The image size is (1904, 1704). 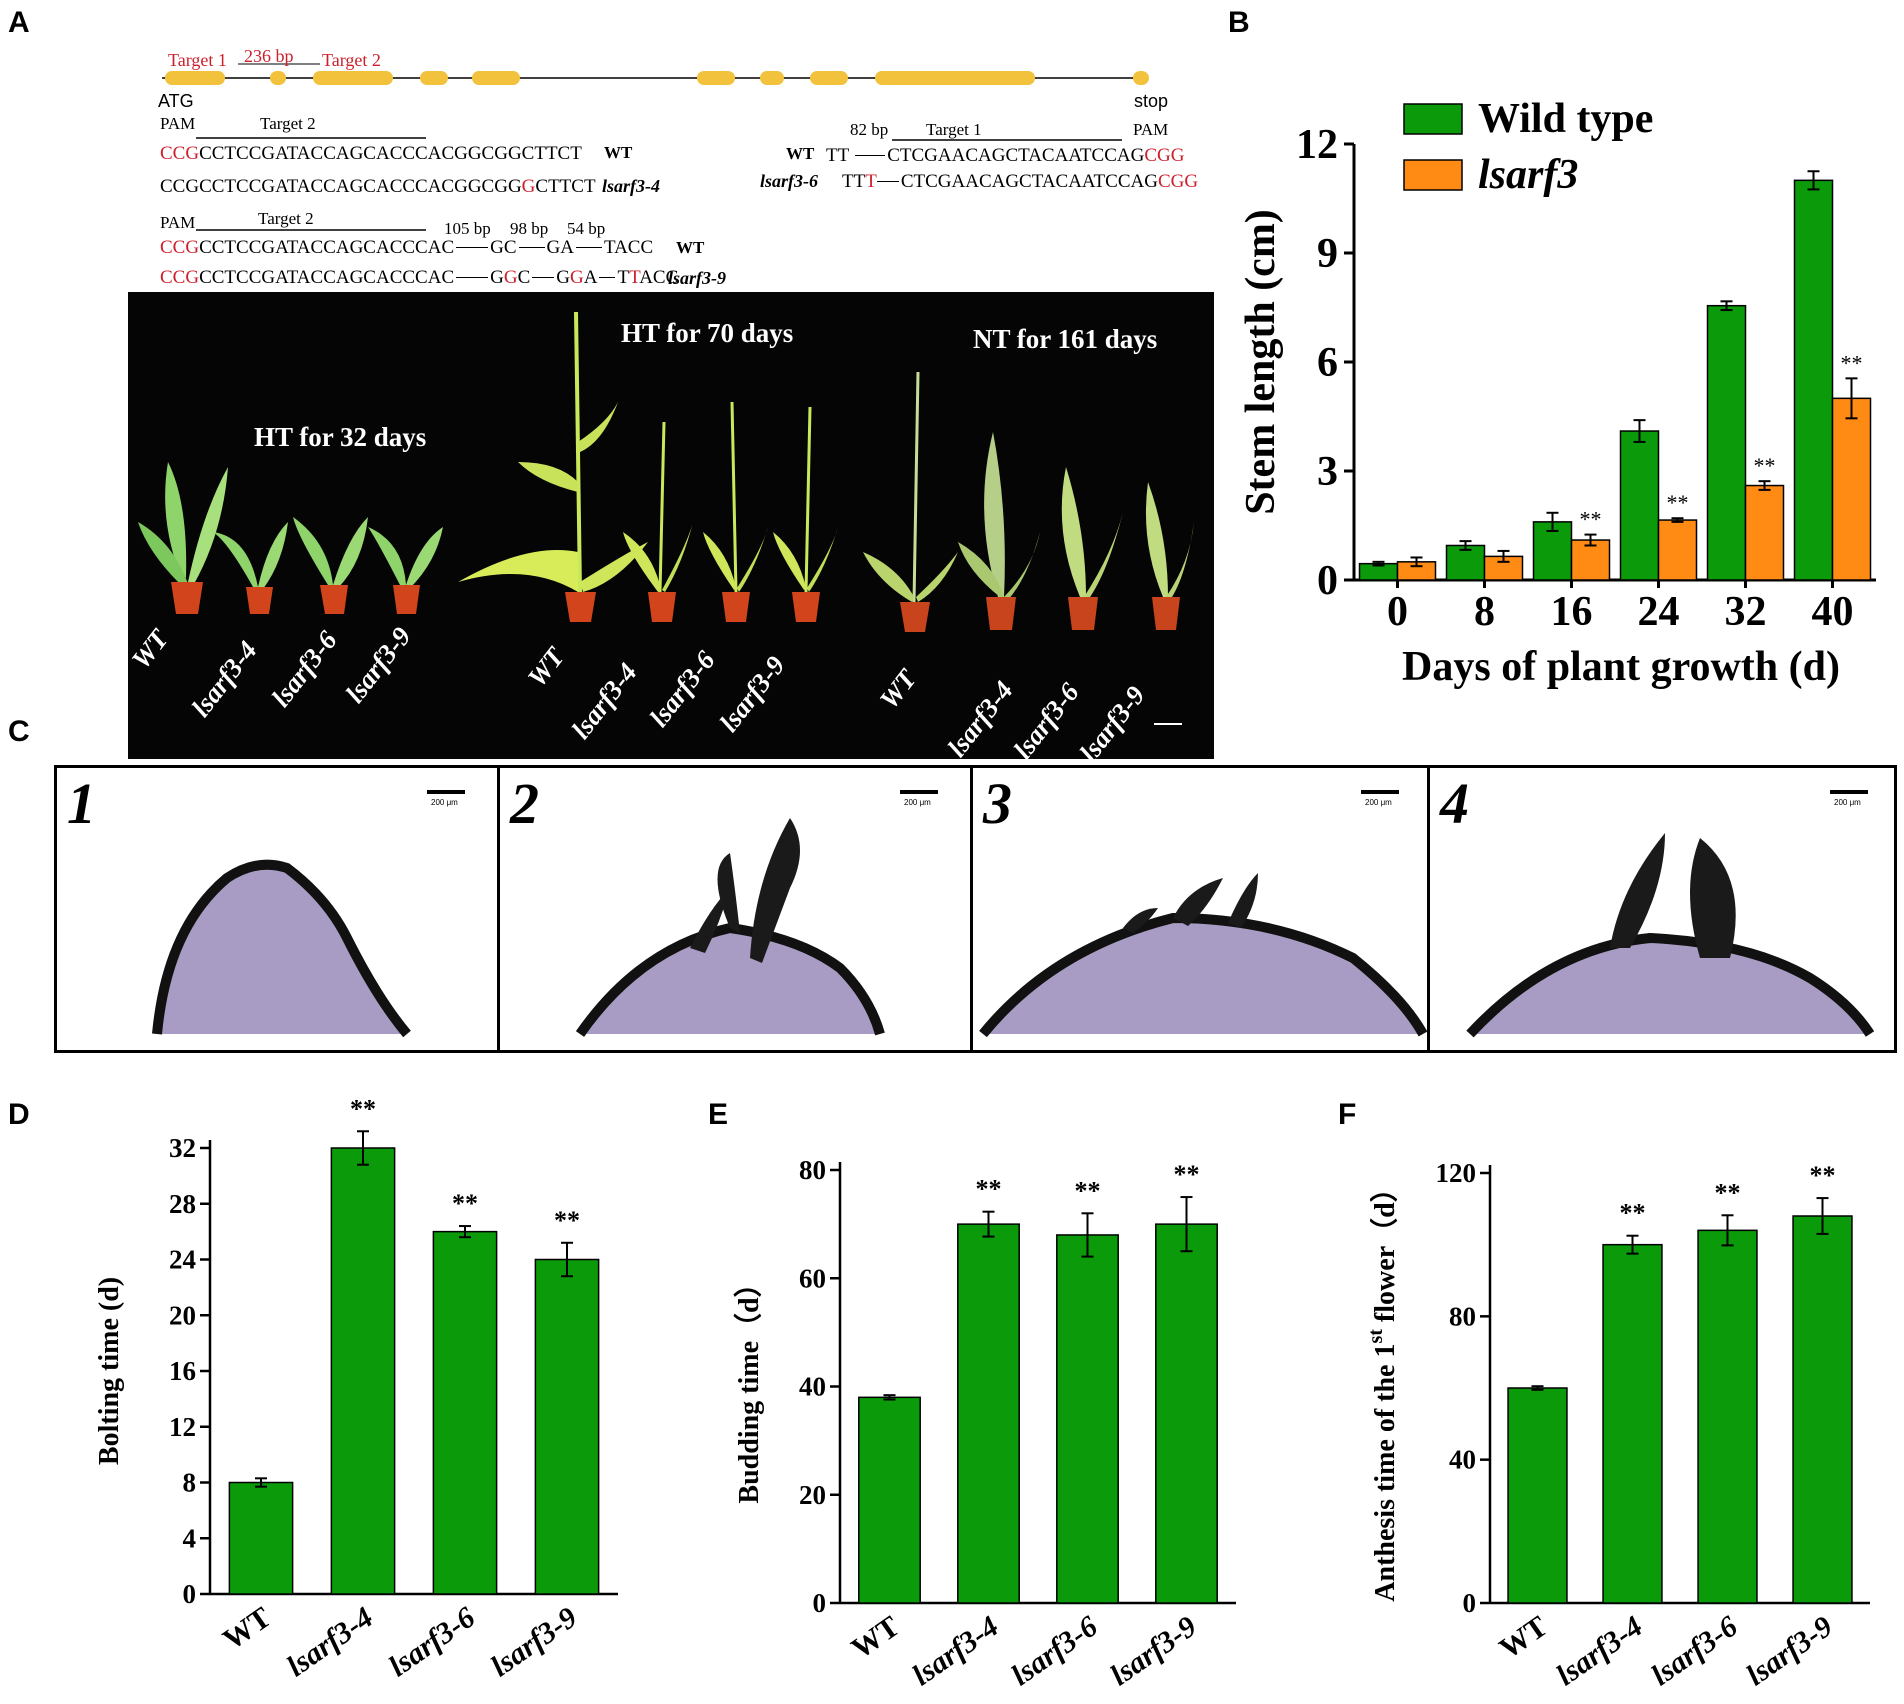 What do you see at coordinates (419, 278) in the screenshot?
I see `seq-lsarf3-9: CCGCCTCCGATACCAGCACCCAC GGC GGA TTACC` at bounding box center [419, 278].